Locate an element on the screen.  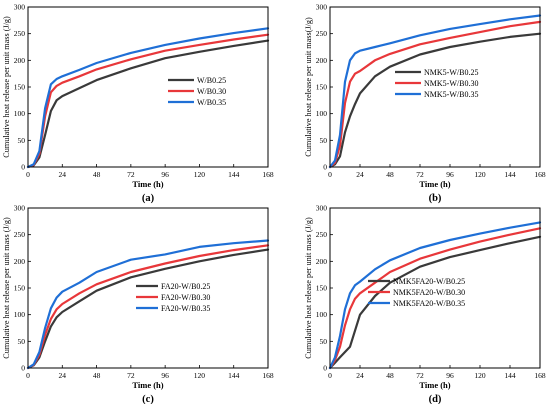
legend-label-2: FA20-W/B0.30 is located at coordinates (185, 297).